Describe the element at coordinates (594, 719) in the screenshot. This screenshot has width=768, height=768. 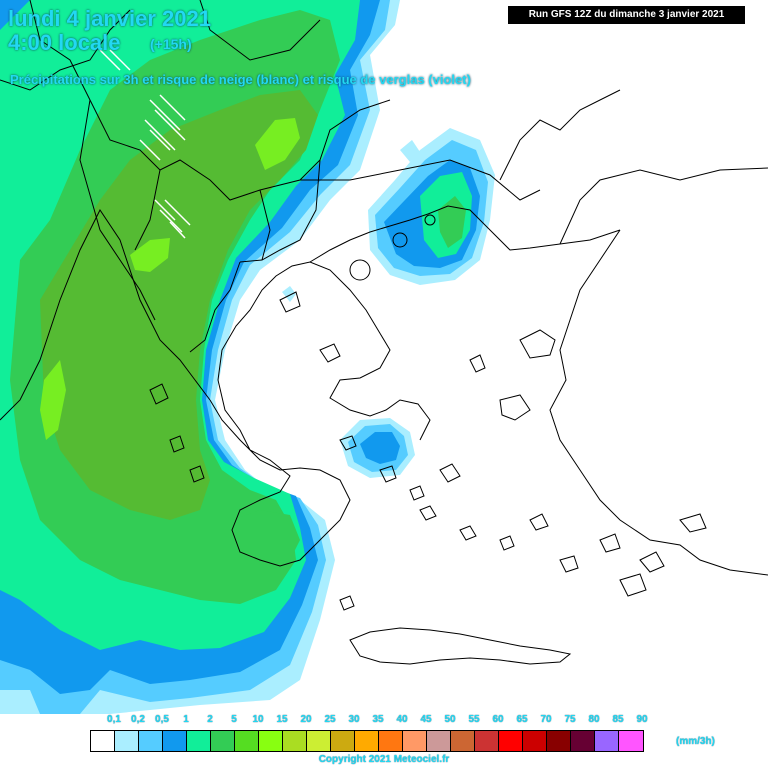
I see `legend-tick-label: 80` at that location.